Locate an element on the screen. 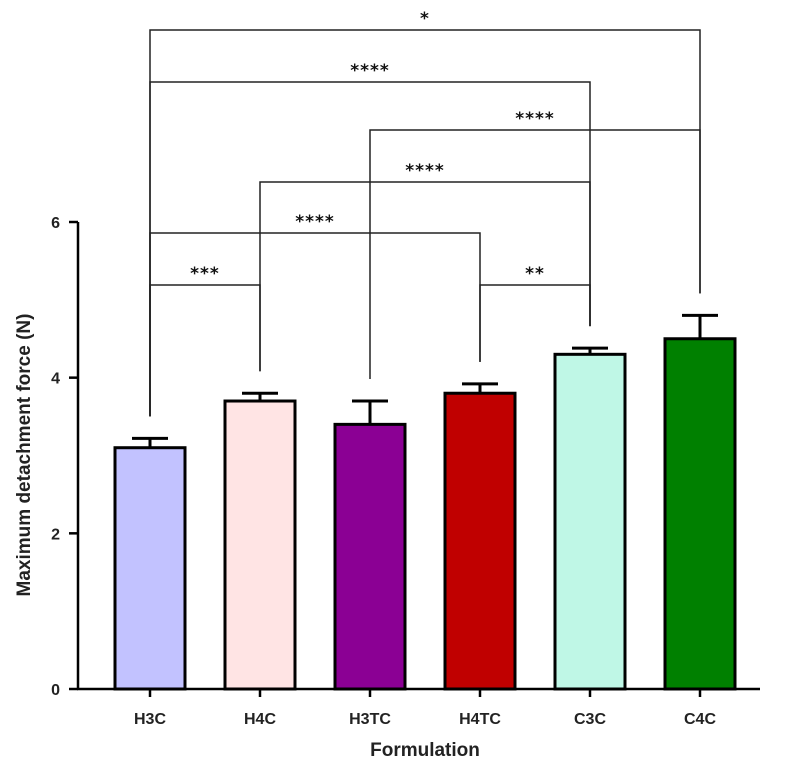  x-tick-label-h3c: H3C is located at coordinates (150, 719).